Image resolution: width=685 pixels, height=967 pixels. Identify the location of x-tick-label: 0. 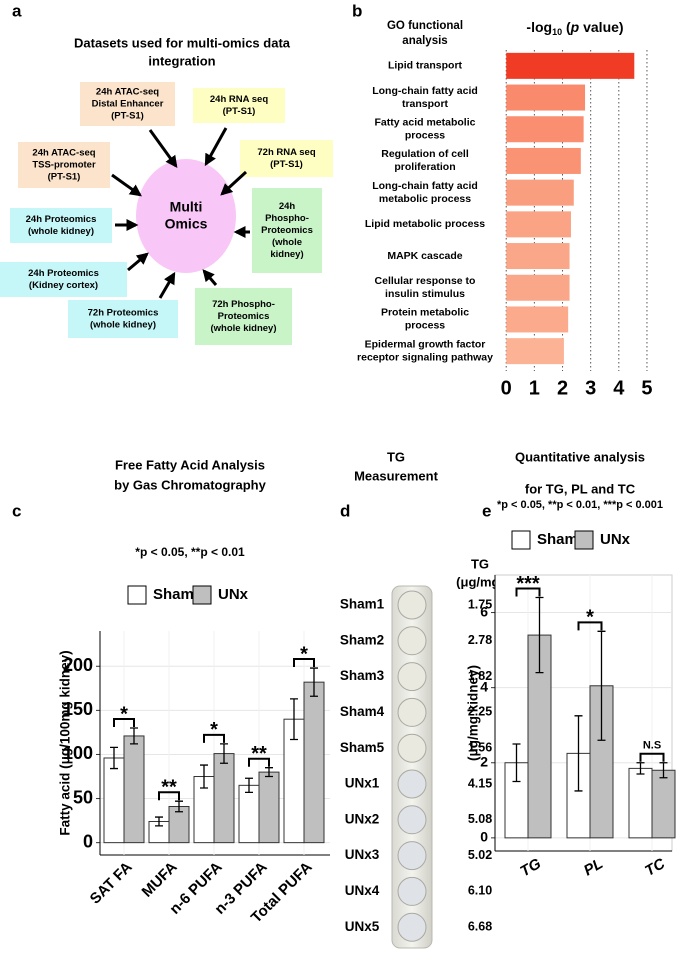
(506, 388).